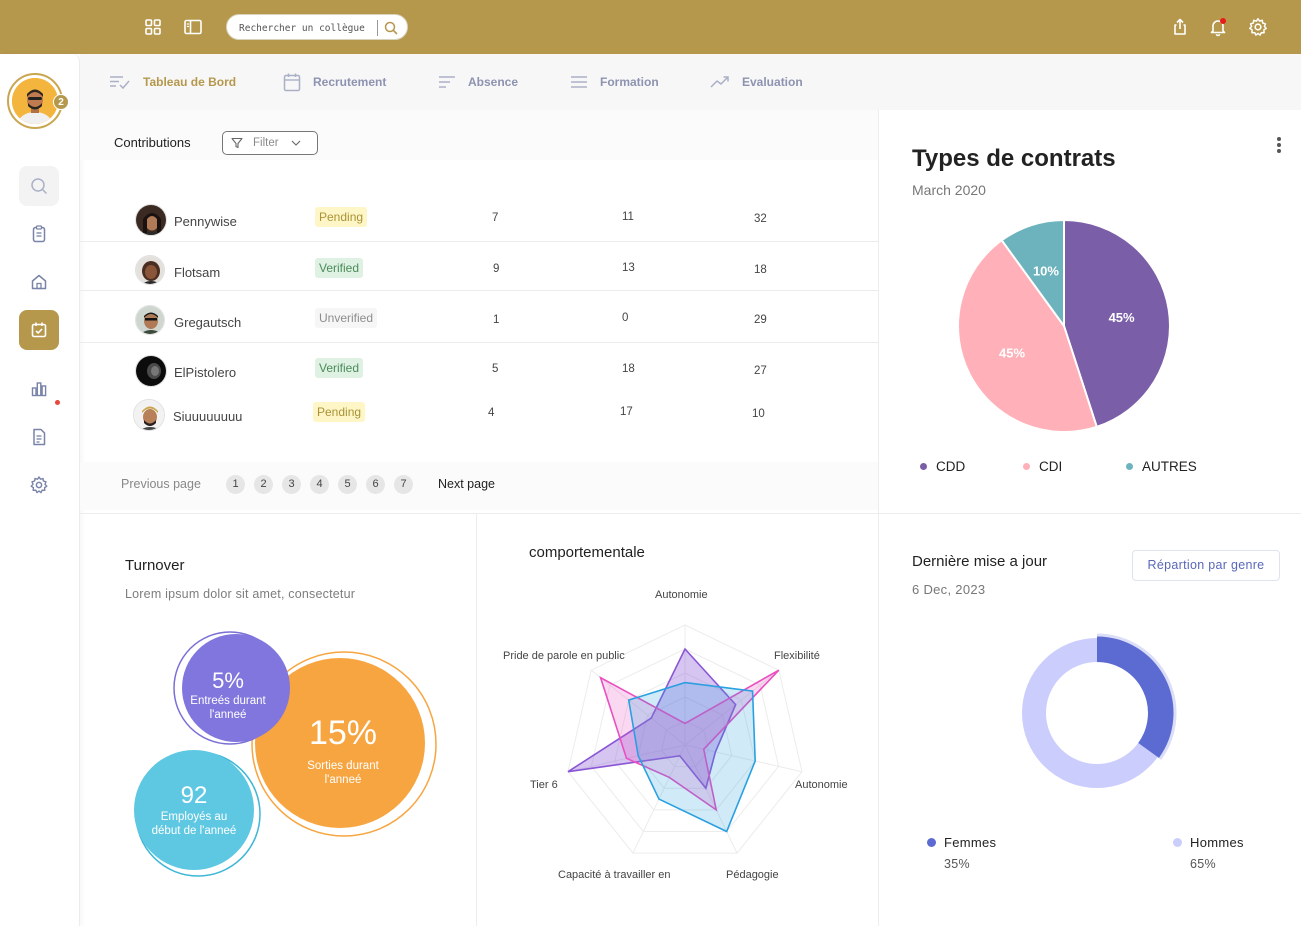  I want to click on tab-evaluation: Evaluation, so click(756, 82).